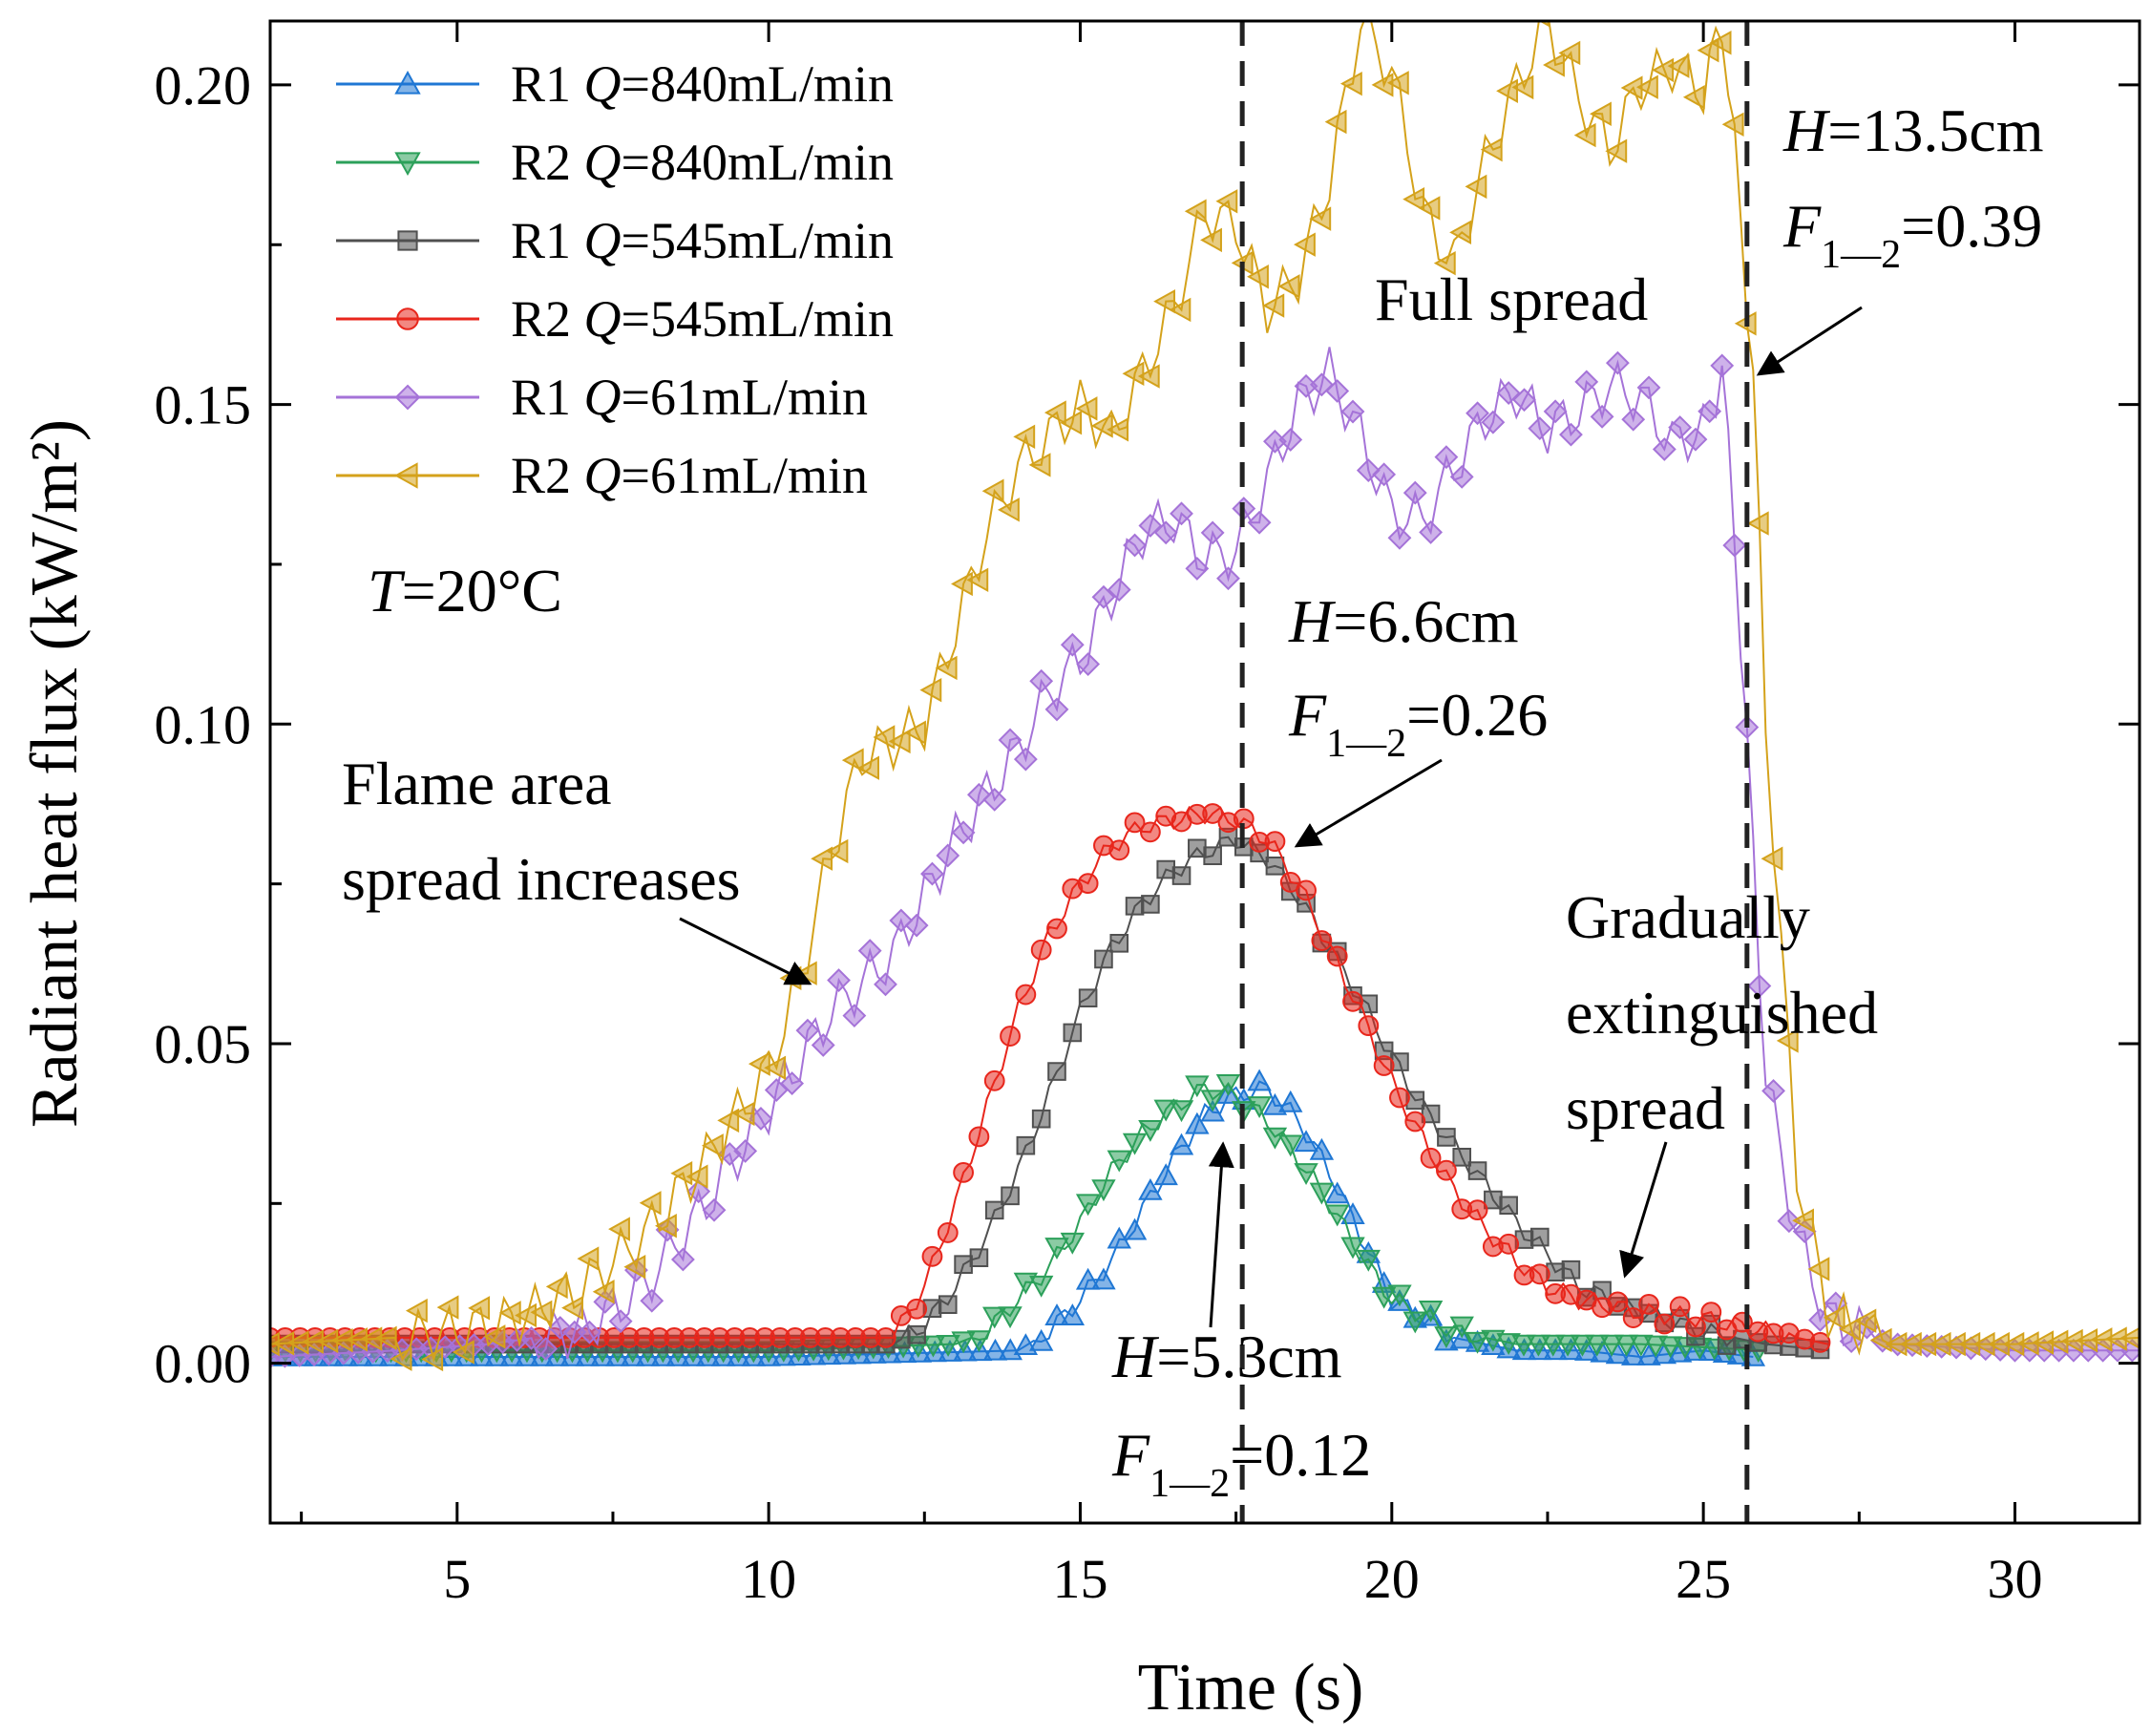  What do you see at coordinates (2014, 1579) in the screenshot?
I see `x-tick-label: 30` at bounding box center [2014, 1579].